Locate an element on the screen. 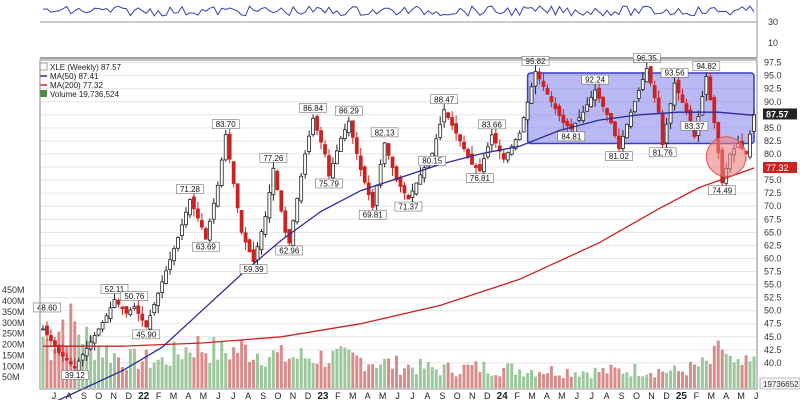 This screenshot has width=800, height=405. price-tick-label-13: 72.5 is located at coordinates (773, 193).